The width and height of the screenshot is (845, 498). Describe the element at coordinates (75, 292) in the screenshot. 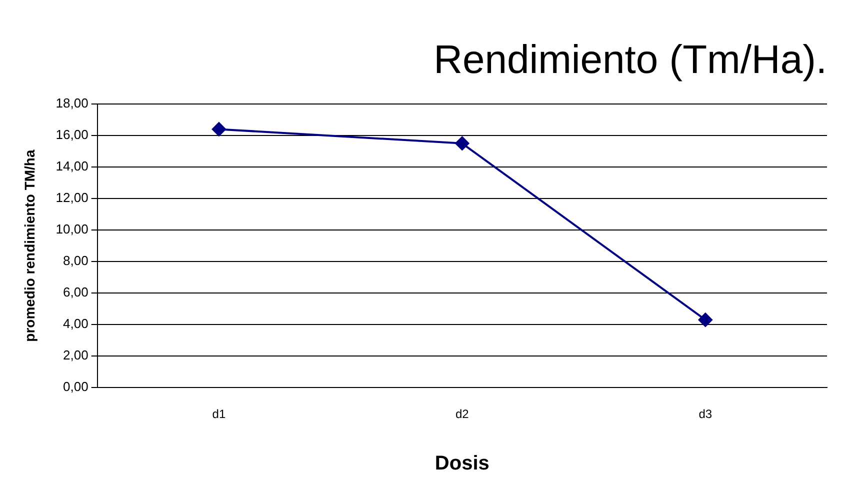

I see `y-tick-label: 6,00` at that location.